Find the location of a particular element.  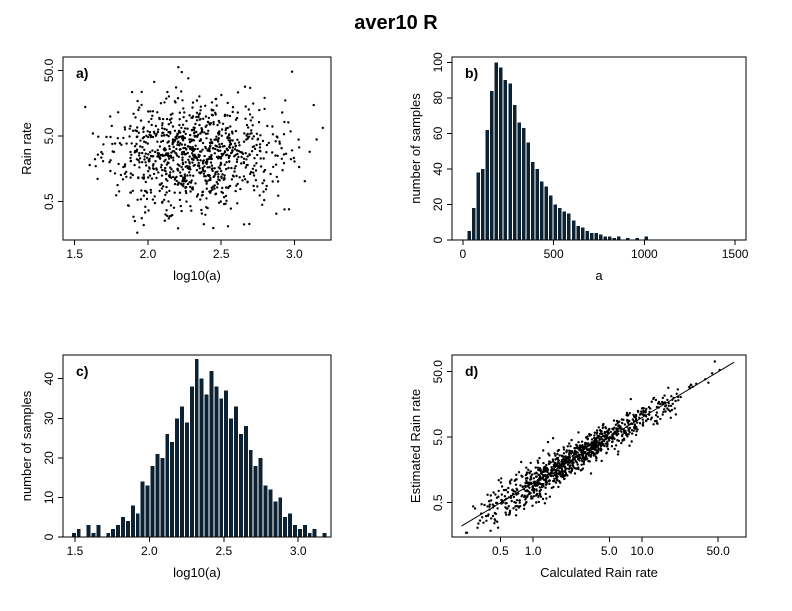

panel-letter: c) is located at coordinates (82, 371).